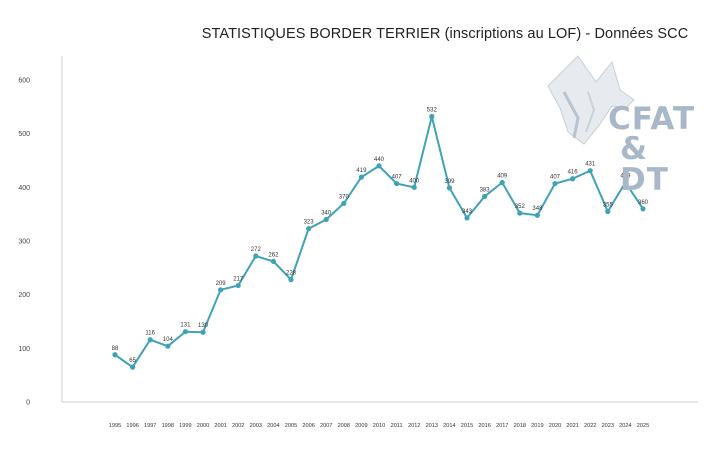 This screenshot has width=720, height=470. Describe the element at coordinates (24, 81) in the screenshot. I see `y-tick-label: 600` at that location.